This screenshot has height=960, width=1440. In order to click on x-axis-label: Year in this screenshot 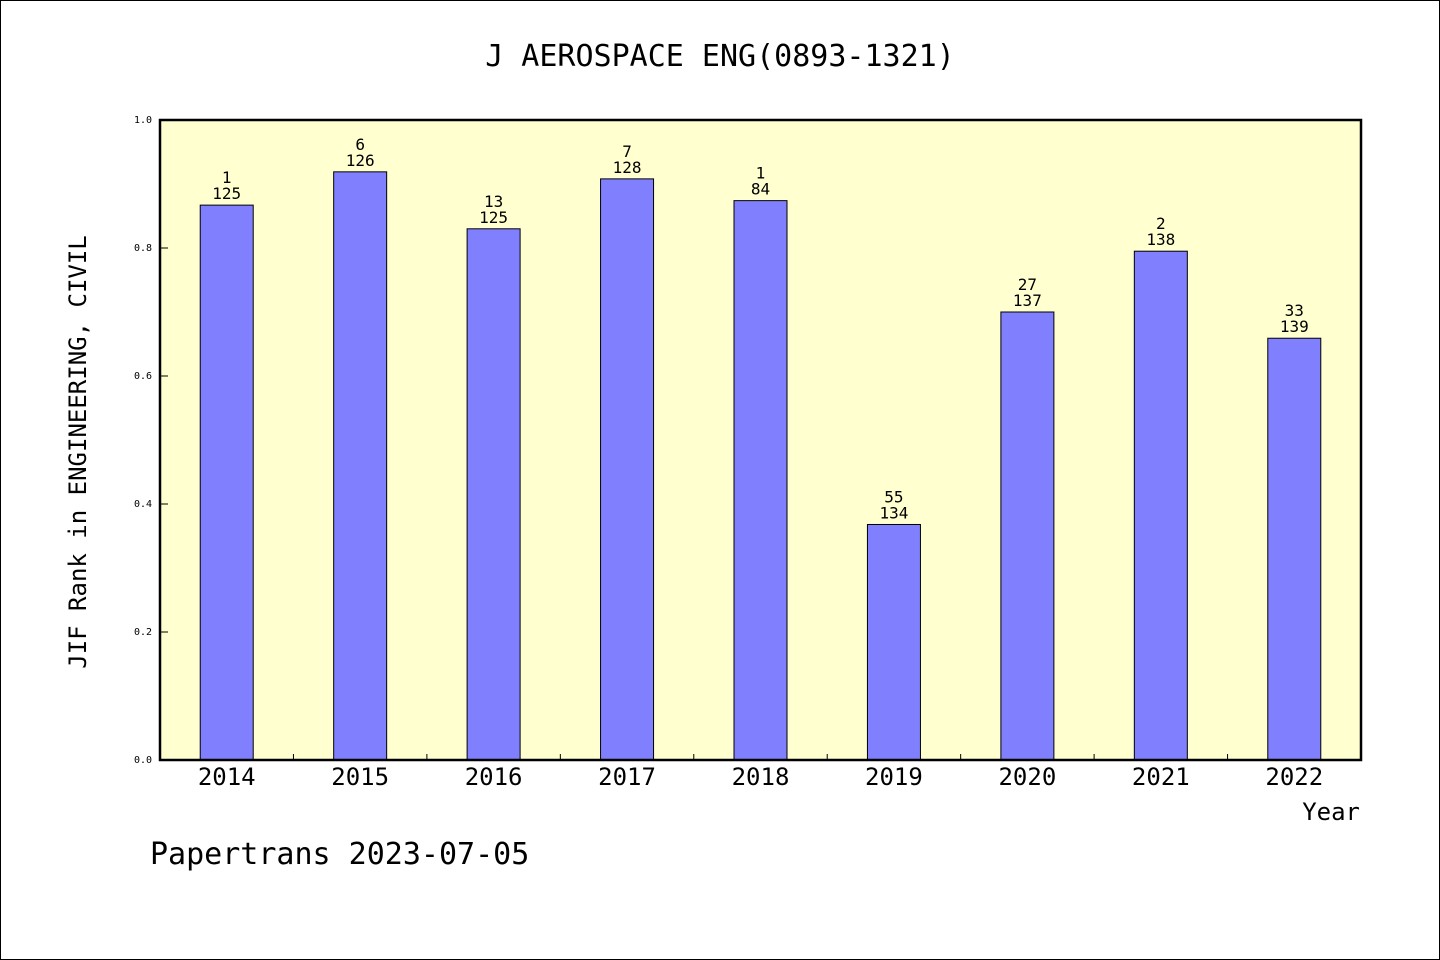, I will do `click(1331, 812)`.